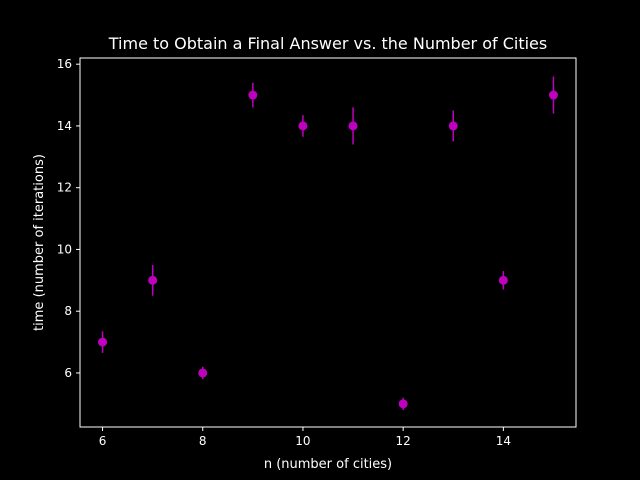 The width and height of the screenshot is (640, 480). What do you see at coordinates (328, 464) in the screenshot?
I see `x-axis-label: n (number of cities)` at bounding box center [328, 464].